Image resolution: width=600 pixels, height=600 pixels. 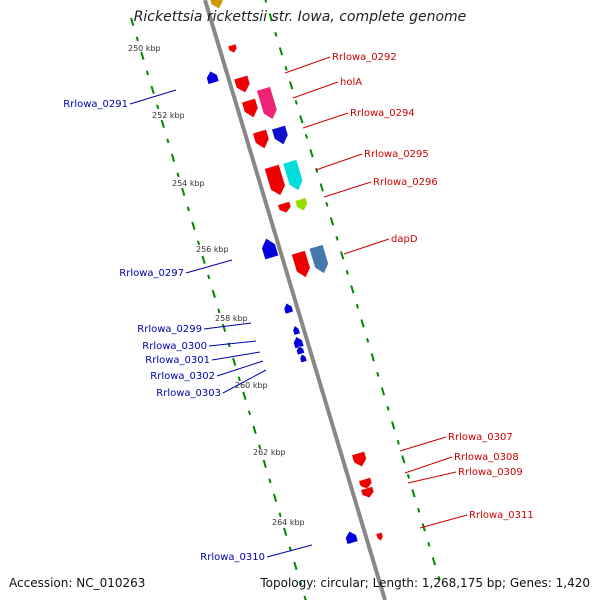 What do you see at coordinates (315, 90) in the screenshot?
I see `leader-hola` at bounding box center [315, 90].